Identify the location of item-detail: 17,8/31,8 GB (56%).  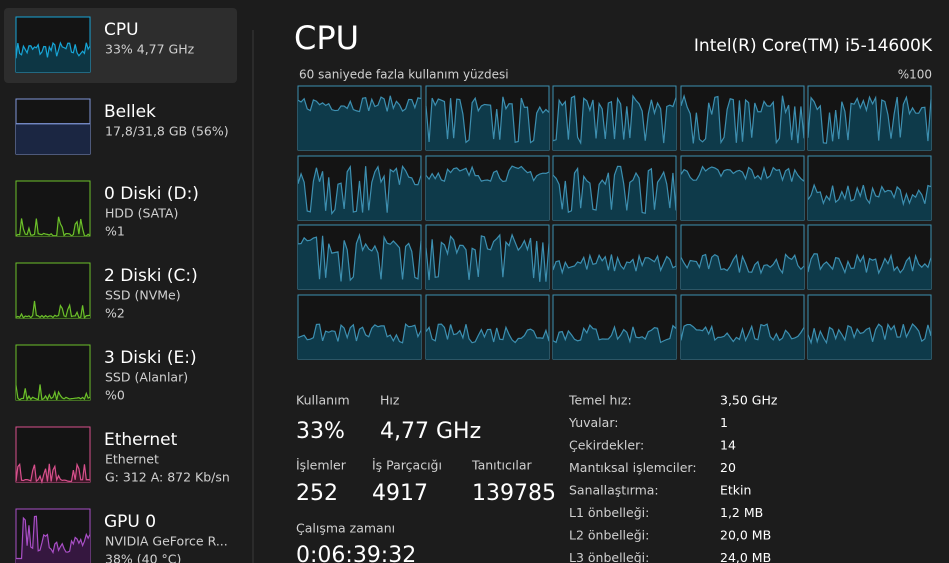
(167, 131).